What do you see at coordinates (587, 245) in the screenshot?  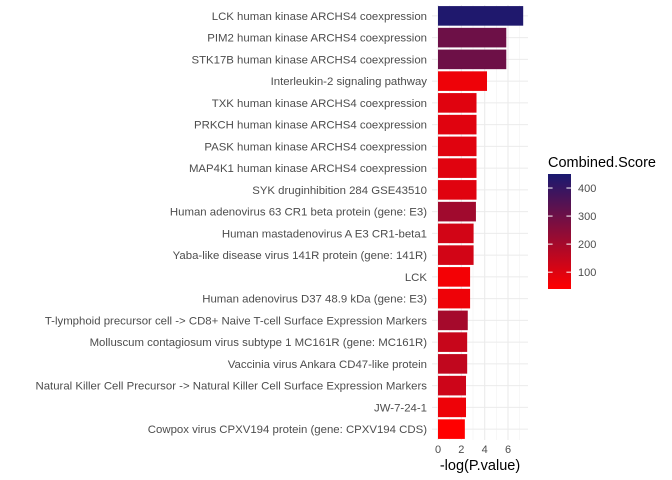 I see `legend-tick-label: 200` at bounding box center [587, 245].